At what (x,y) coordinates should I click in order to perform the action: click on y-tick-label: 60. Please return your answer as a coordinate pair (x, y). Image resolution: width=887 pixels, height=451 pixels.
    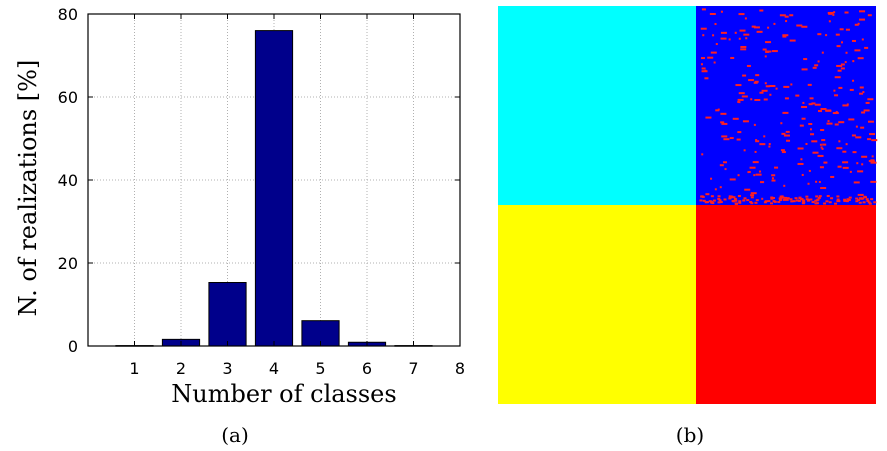
    Looking at the image, I should click on (68, 97).